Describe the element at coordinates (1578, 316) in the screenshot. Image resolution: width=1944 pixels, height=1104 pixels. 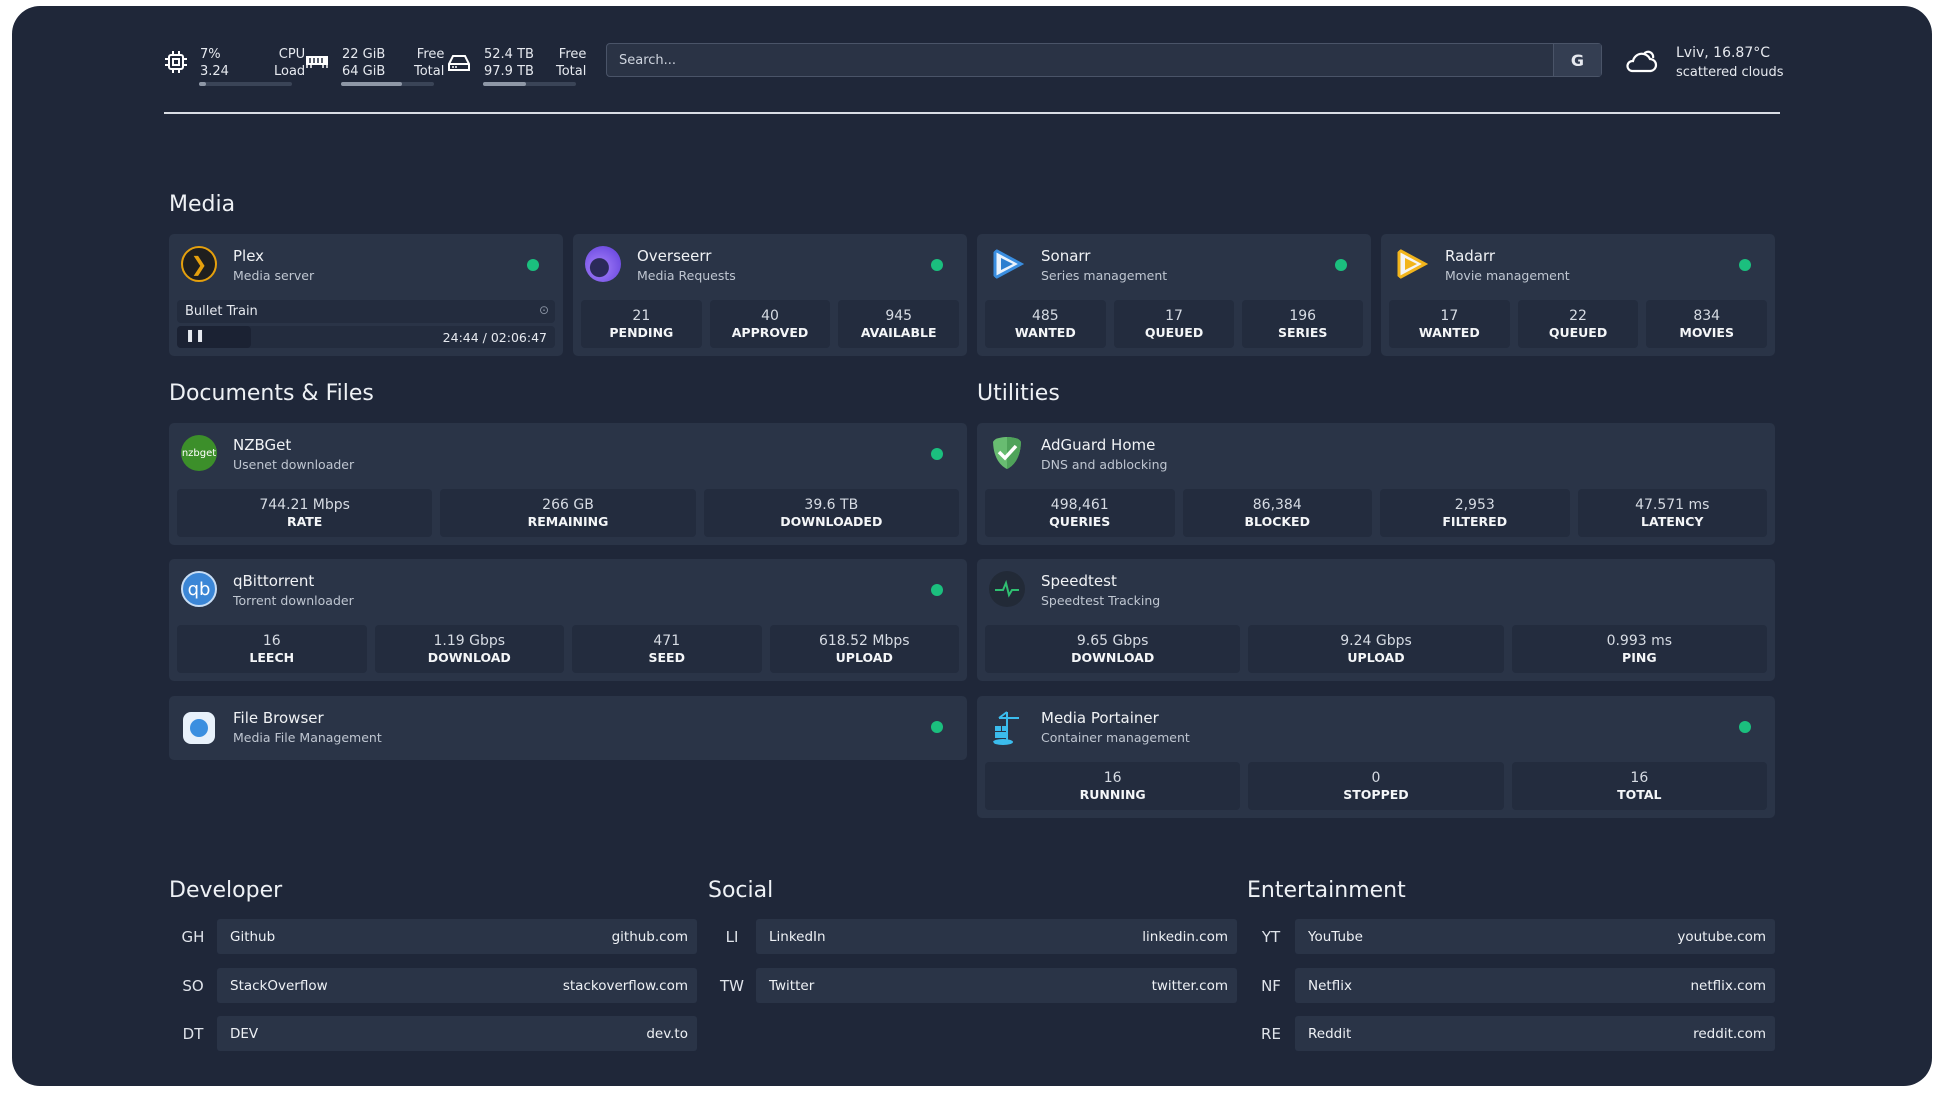
I see `field-value: 22` at that location.